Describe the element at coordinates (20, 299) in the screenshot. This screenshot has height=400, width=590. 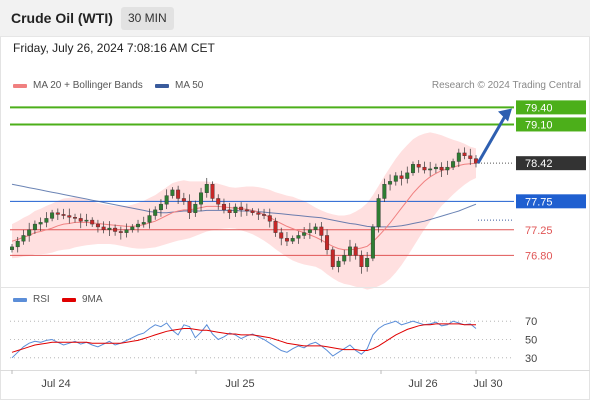
I see `legend-rsi-swatch` at that location.